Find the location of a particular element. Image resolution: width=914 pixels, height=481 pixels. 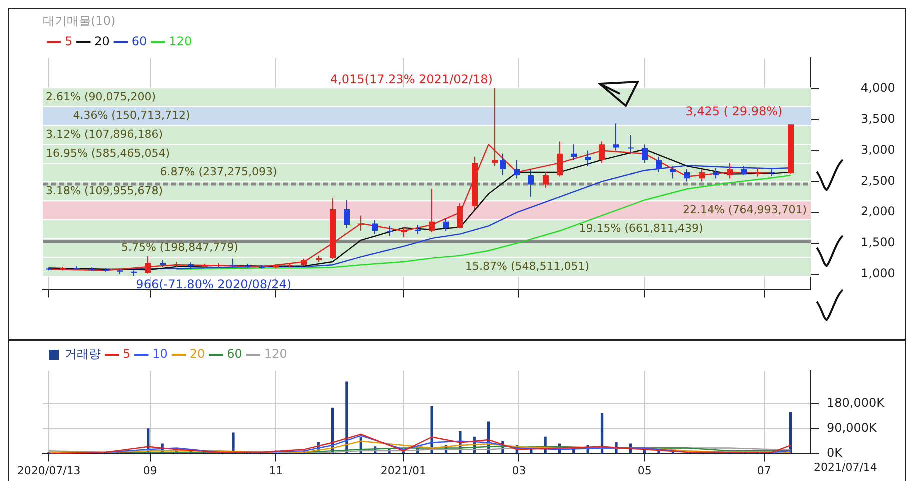

y-tick-label: 90,000K is located at coordinates (852, 428).